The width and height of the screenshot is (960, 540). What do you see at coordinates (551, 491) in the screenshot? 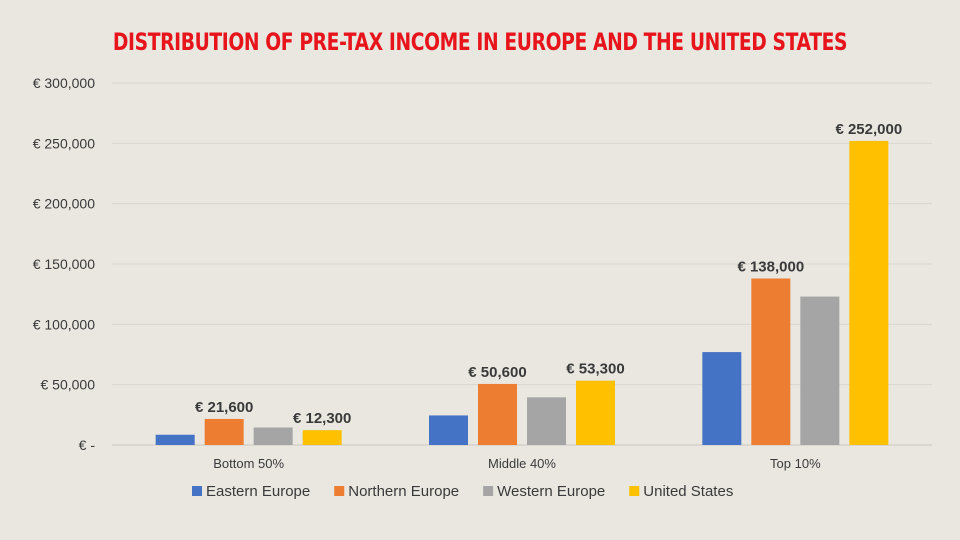
I see `legend-label: Western Europe` at bounding box center [551, 491].